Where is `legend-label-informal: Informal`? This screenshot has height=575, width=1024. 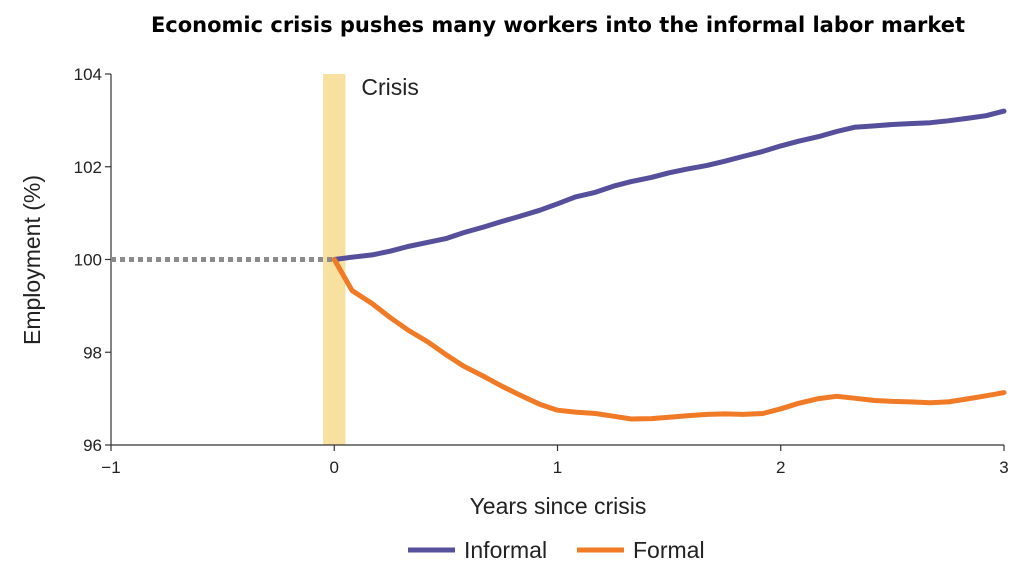
legend-label-informal: Informal is located at coordinates (505, 550).